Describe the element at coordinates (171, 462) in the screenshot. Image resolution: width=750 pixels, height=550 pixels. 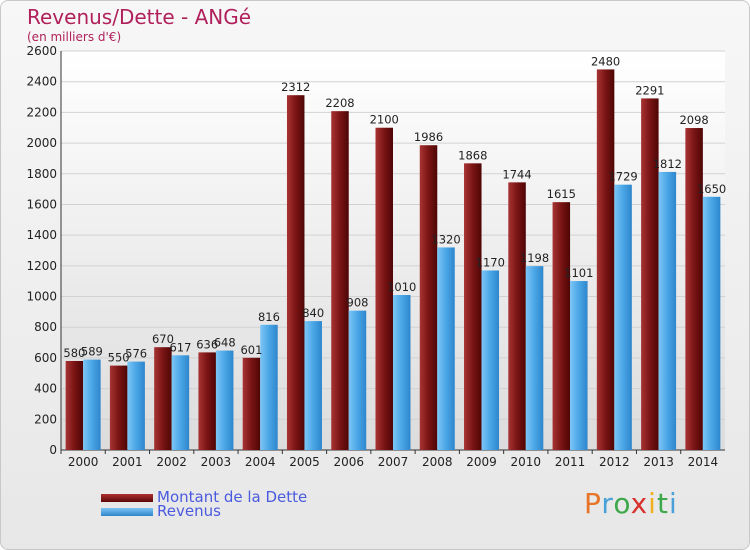
I see `x-tick-label: 2002` at that location.